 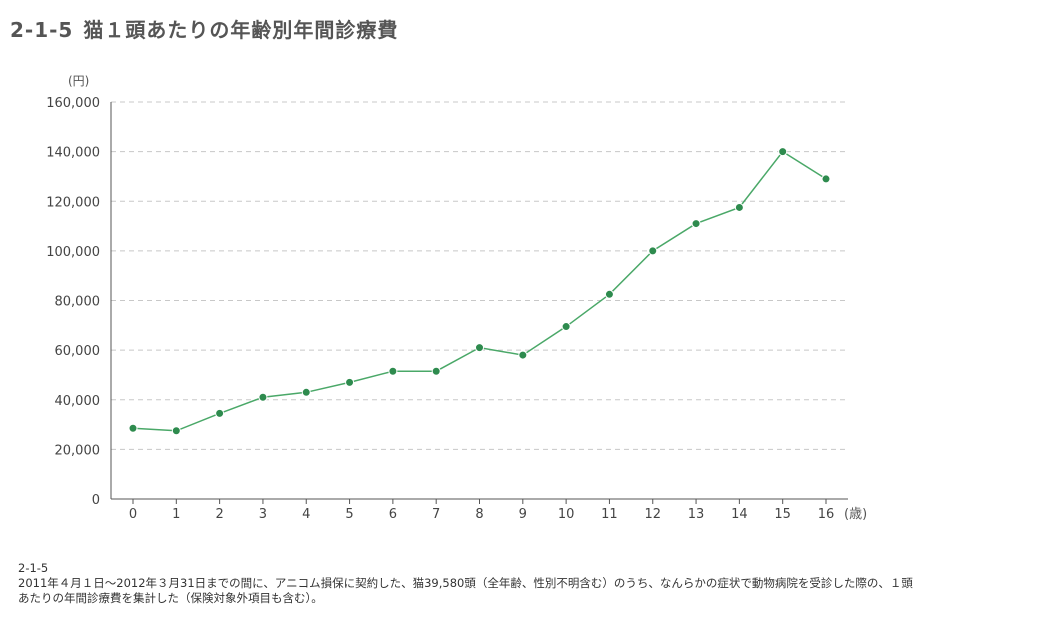 I want to click on chart-title: 2-1-5 猫１頭あたりの年齢別年間診療費, so click(x=204, y=28).